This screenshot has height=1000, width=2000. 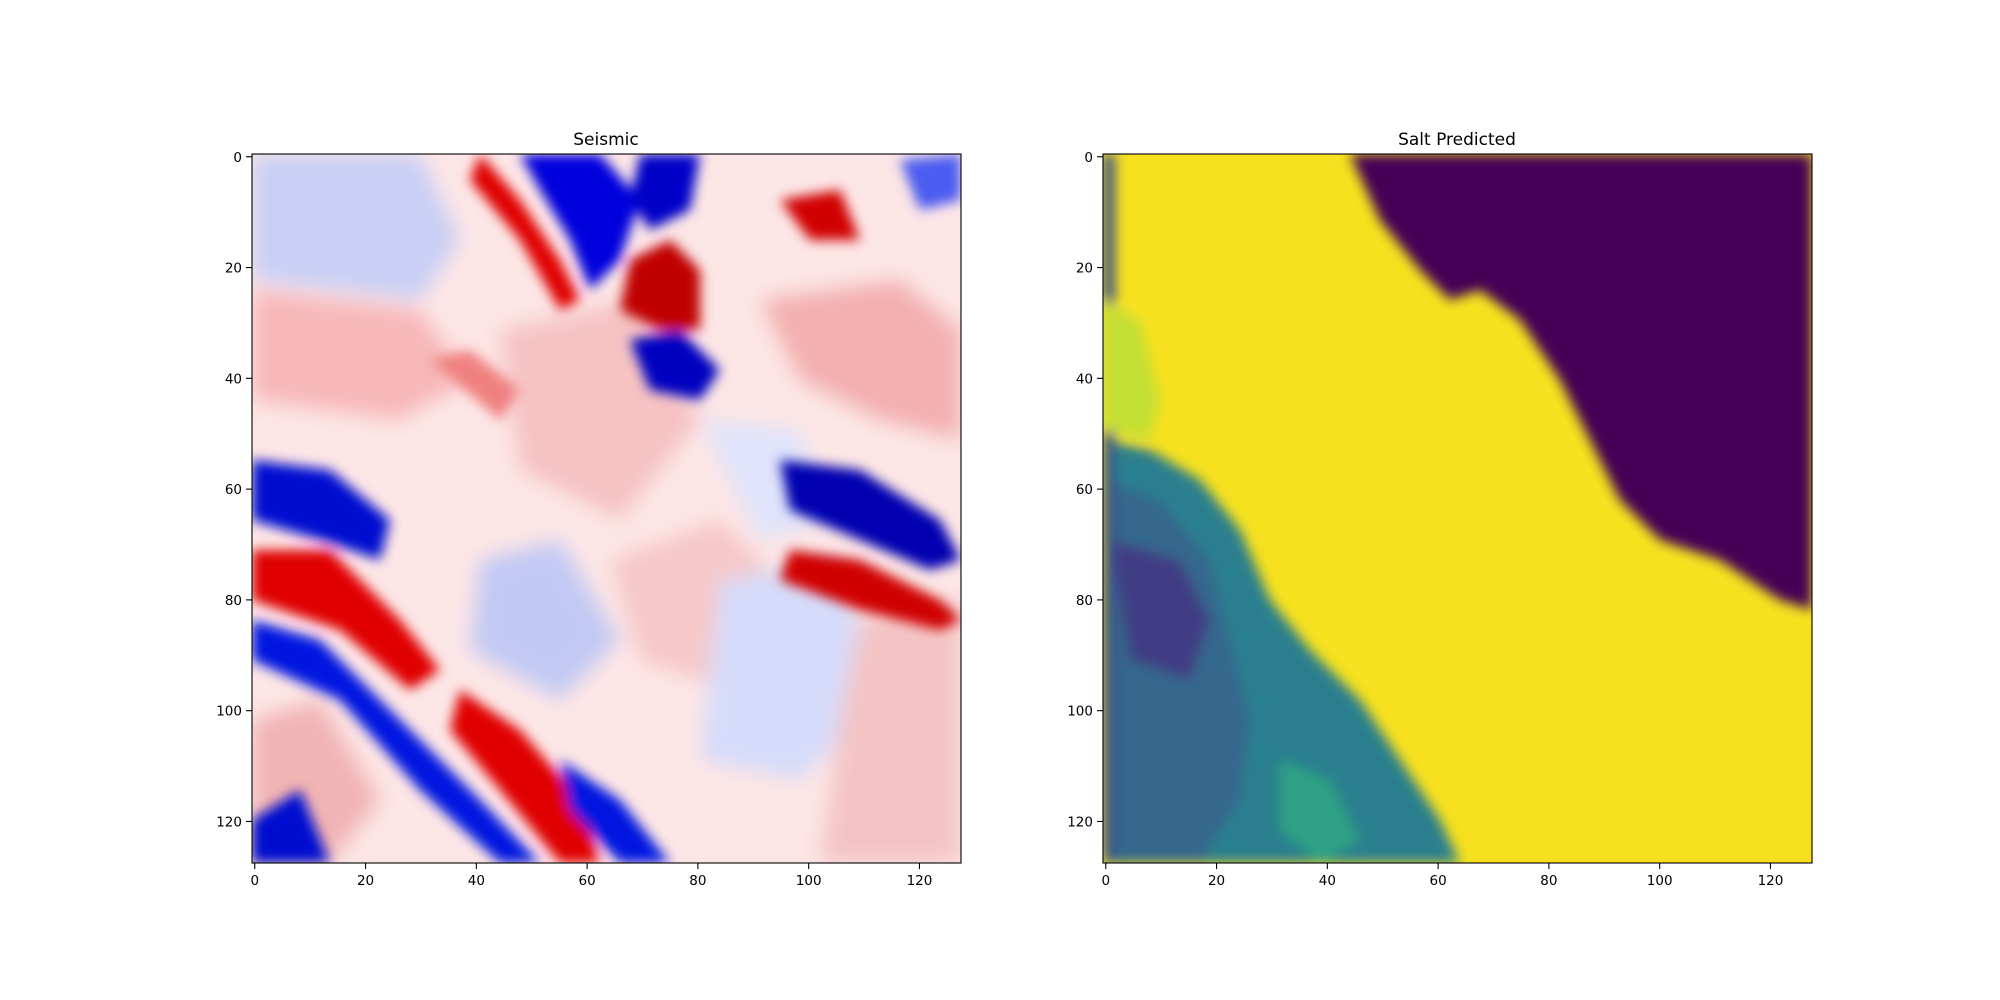 What do you see at coordinates (587, 881) in the screenshot?
I see `seismic-x-tick-label: 60` at bounding box center [587, 881].